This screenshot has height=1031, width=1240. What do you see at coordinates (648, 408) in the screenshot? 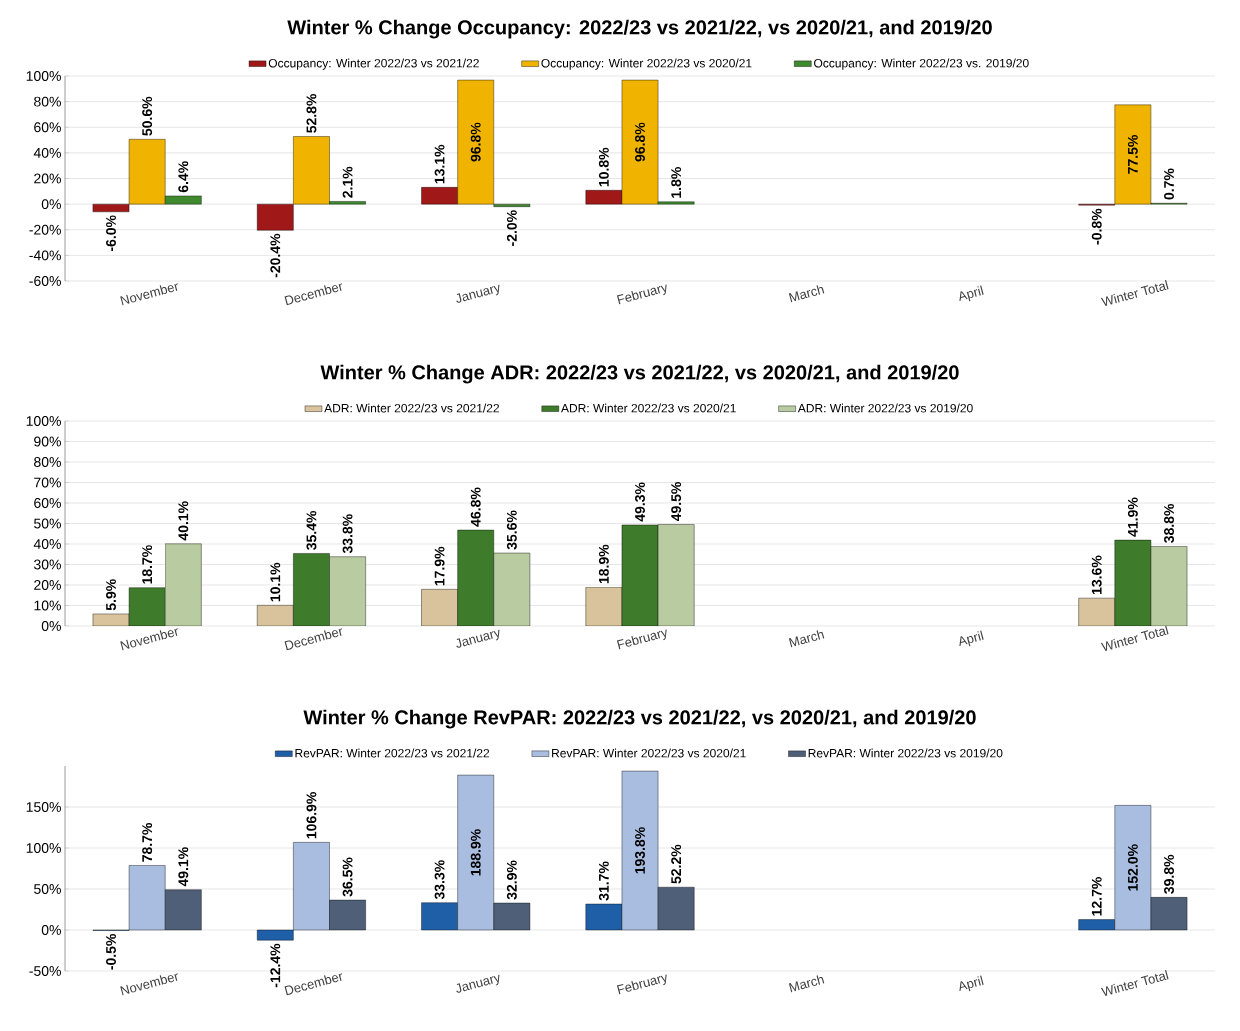
I see `legend-label: ADR: Winter 2022/23 vs 2020/21` at bounding box center [648, 408].